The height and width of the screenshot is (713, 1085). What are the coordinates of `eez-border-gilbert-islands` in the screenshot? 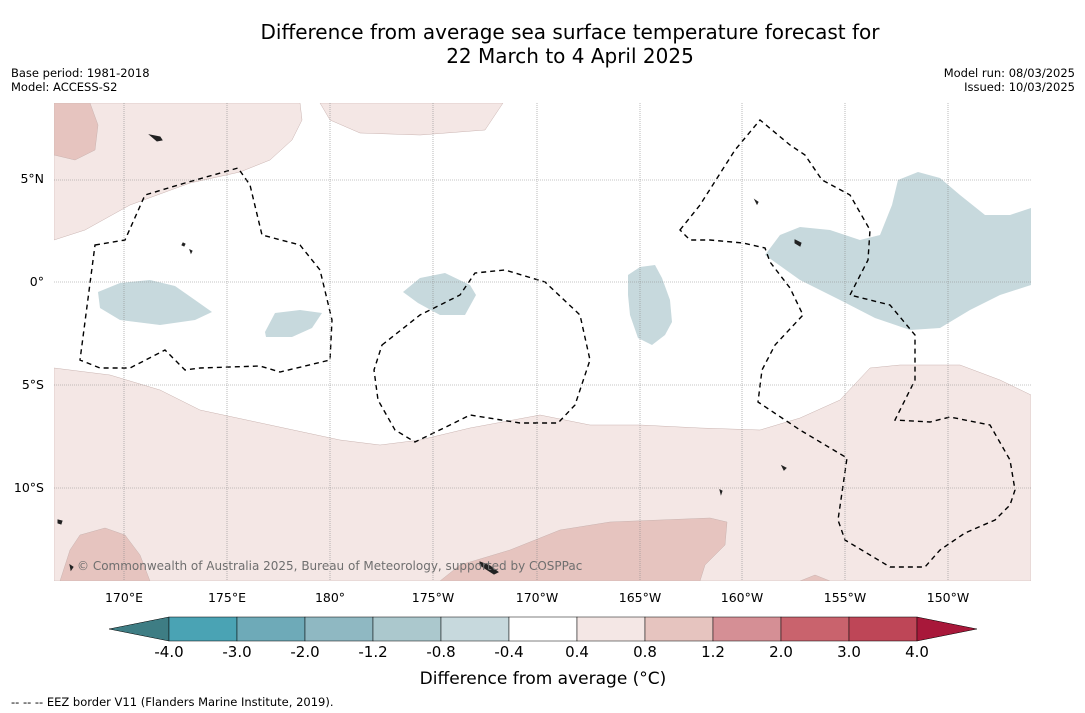 It's located at (206, 270).